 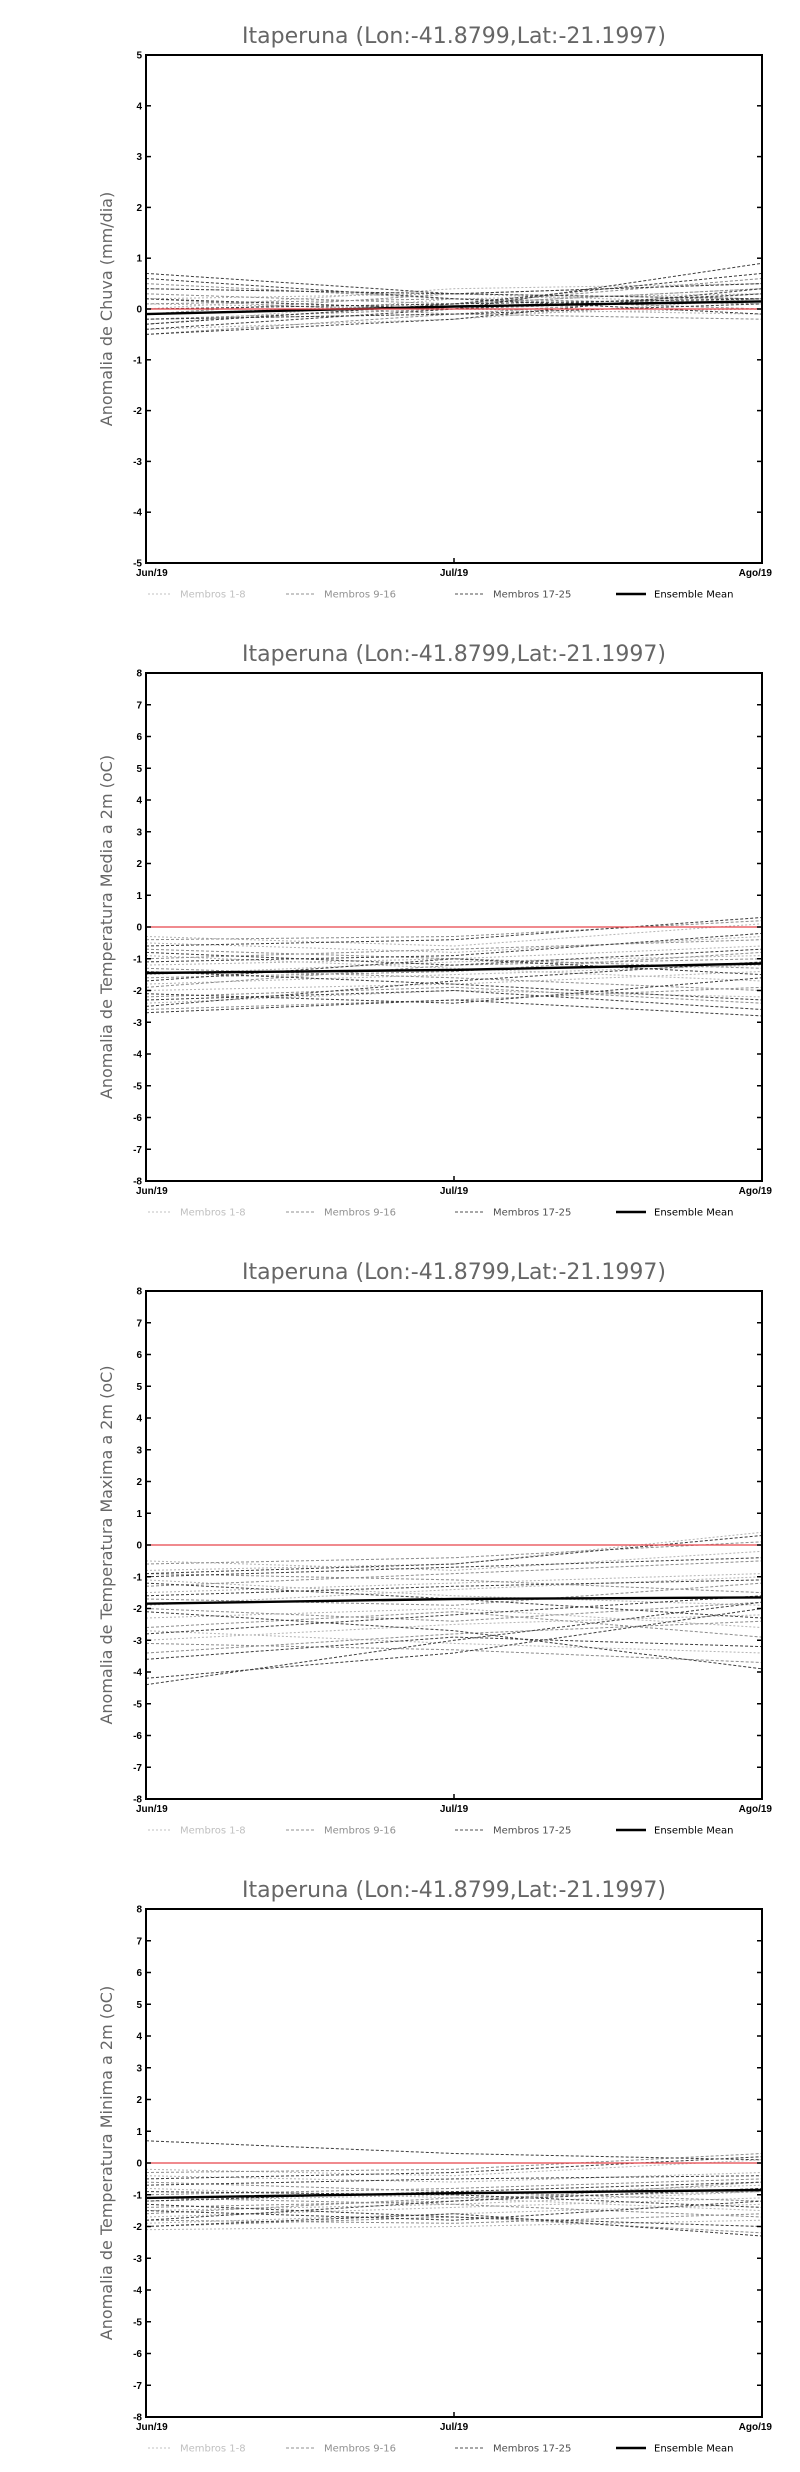 What do you see at coordinates (756, 2427) in the screenshot?
I see `x-tick-label: Ago/19` at bounding box center [756, 2427].